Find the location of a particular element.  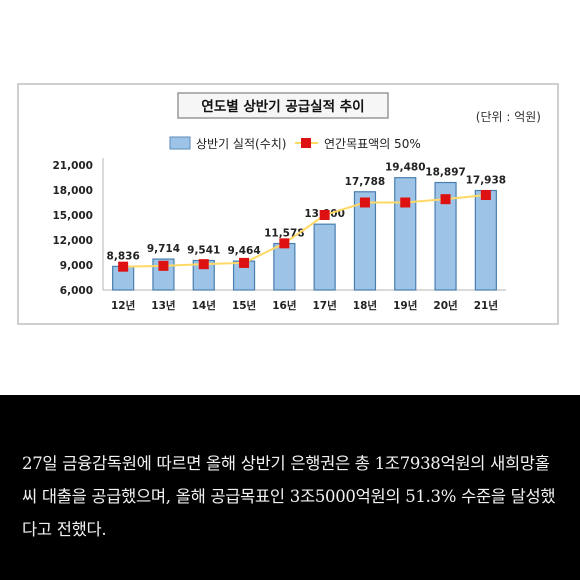

bar-value-label: 17,938 is located at coordinates (486, 181).